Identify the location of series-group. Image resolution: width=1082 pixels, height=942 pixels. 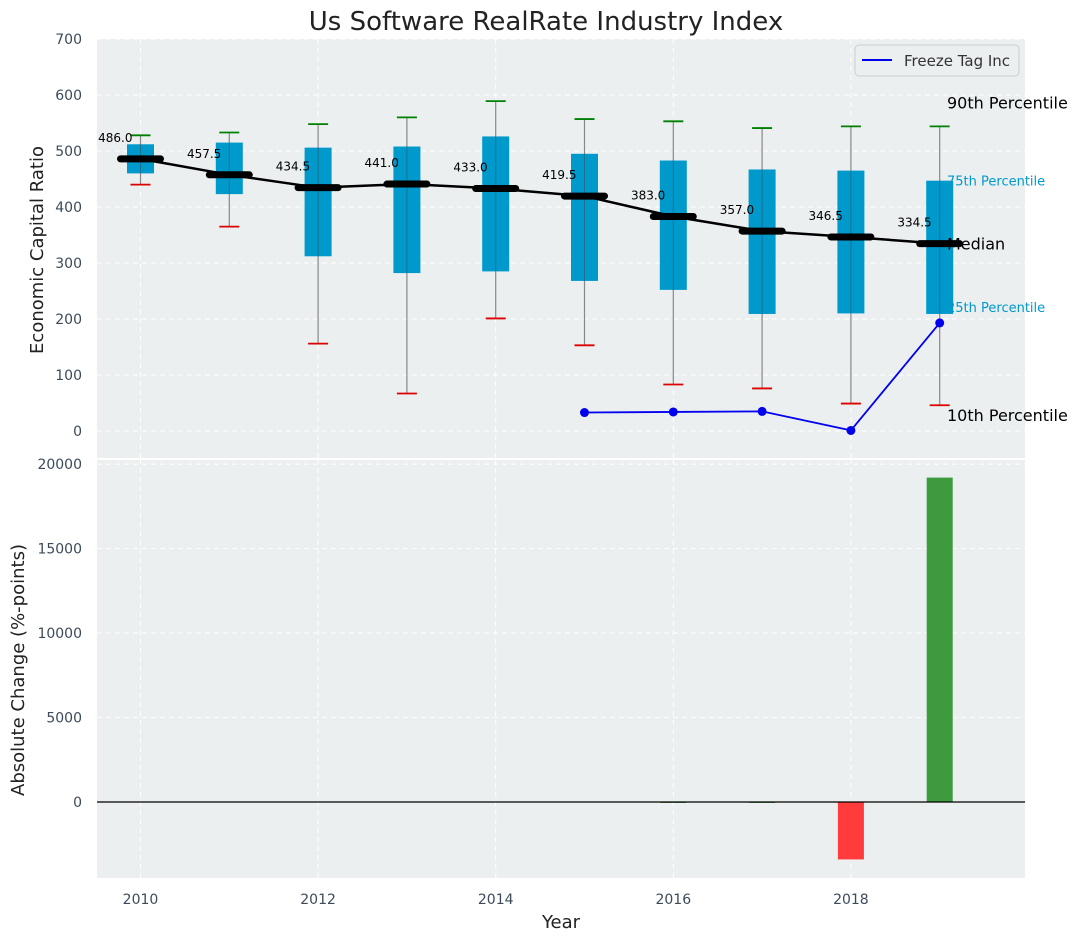
(762, 376).